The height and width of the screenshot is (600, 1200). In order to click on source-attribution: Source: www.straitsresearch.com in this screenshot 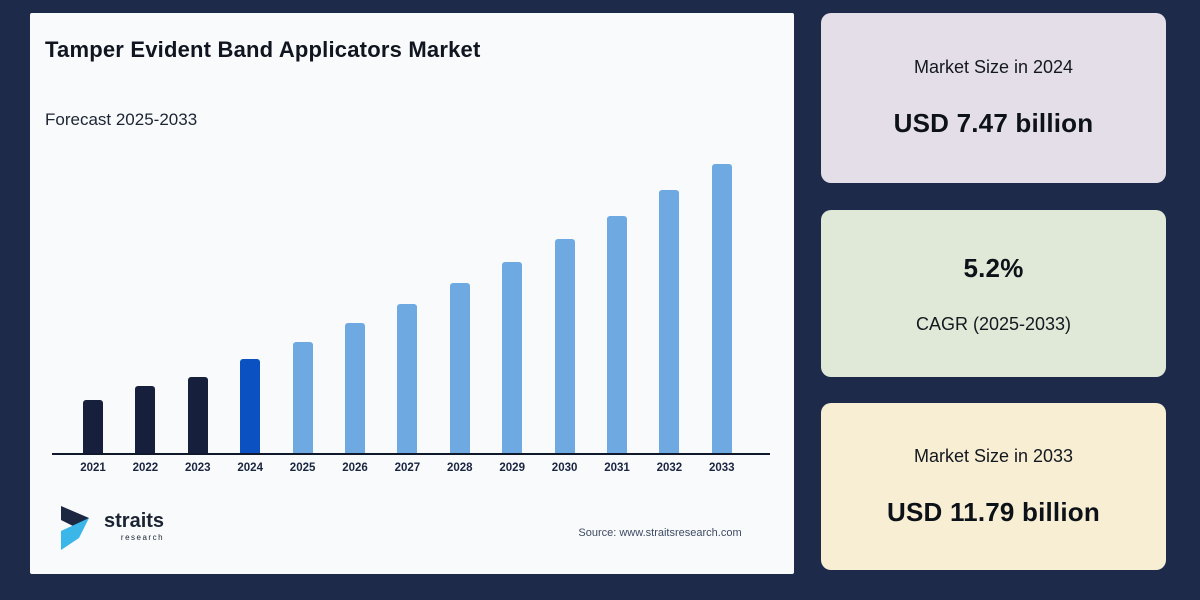, I will do `click(660, 533)`.